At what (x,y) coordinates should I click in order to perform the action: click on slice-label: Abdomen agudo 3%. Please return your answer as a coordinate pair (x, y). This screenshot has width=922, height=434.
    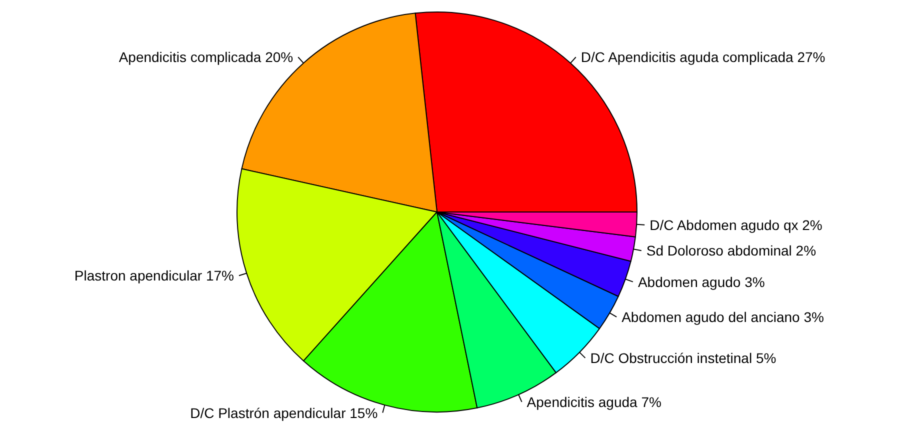
    Looking at the image, I should click on (701, 282).